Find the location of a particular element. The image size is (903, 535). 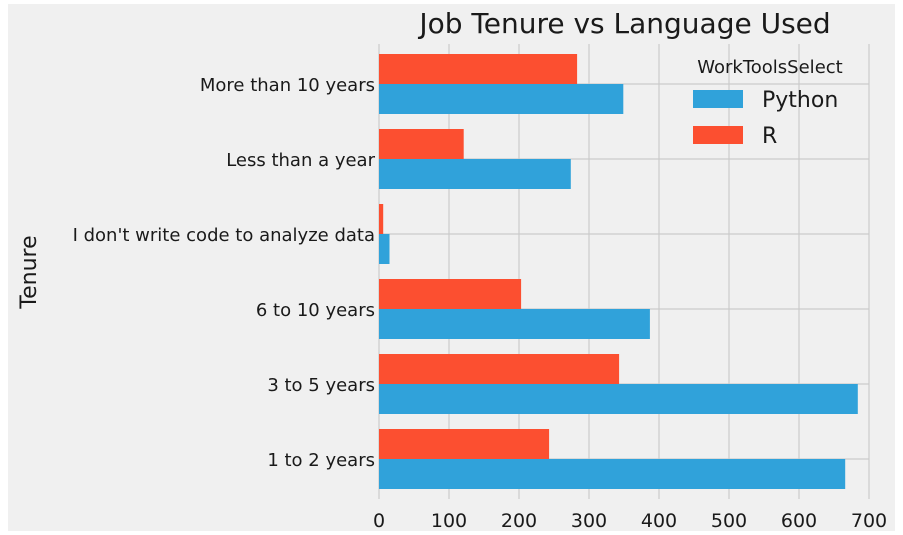

x-tick-label: 500 is located at coordinates (729, 521).